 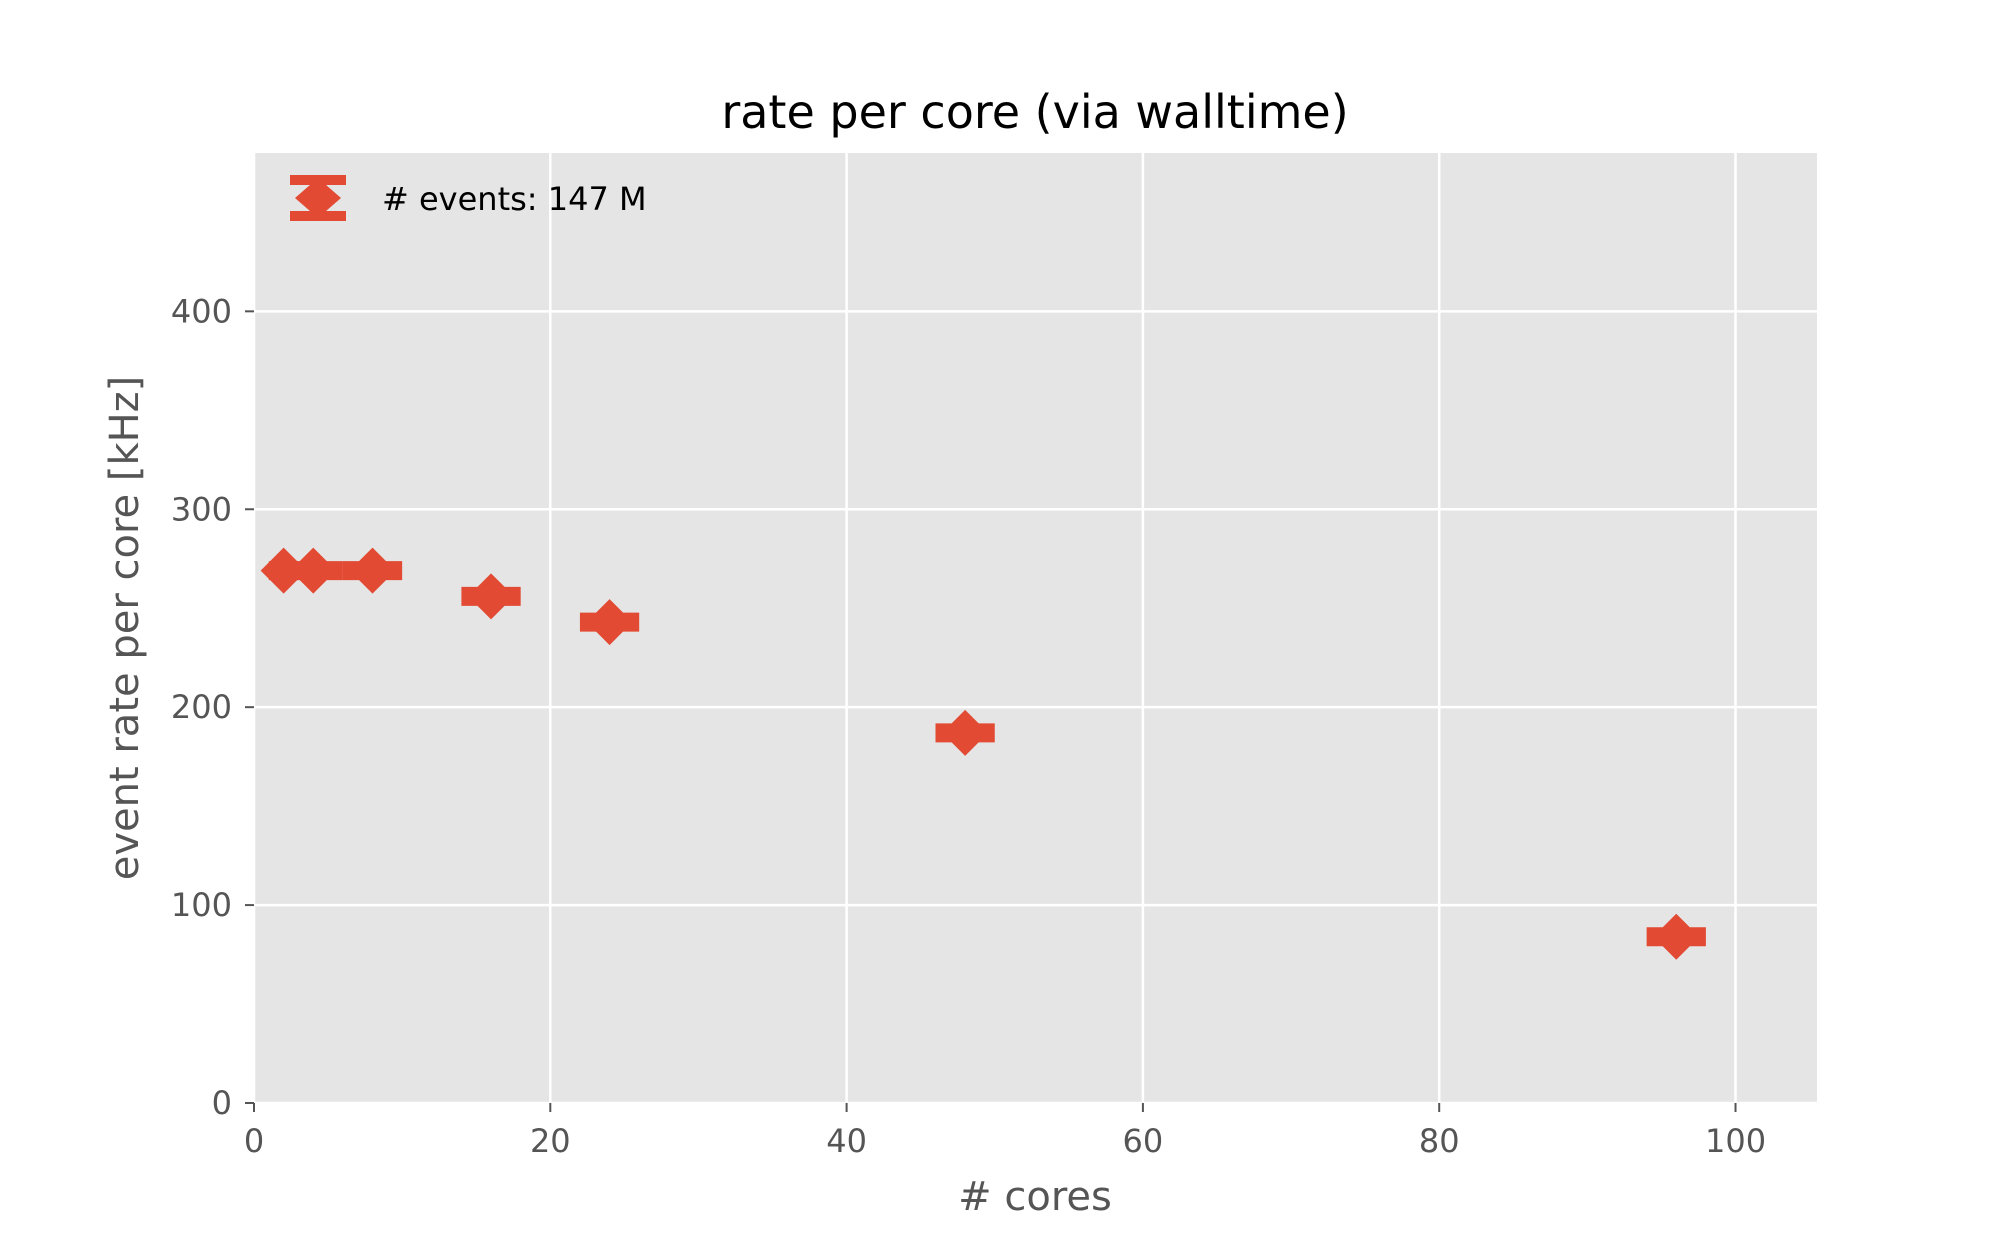 What do you see at coordinates (846, 1141) in the screenshot?
I see `x-tick-label: 40` at bounding box center [846, 1141].